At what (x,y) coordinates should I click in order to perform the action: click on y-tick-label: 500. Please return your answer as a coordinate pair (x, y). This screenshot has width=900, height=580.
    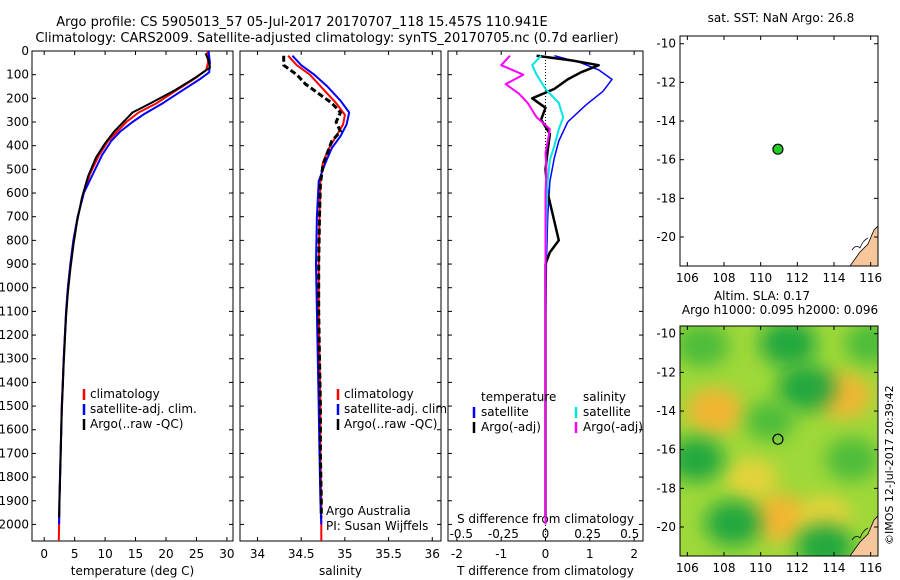
    Looking at the image, I should click on (17, 169).